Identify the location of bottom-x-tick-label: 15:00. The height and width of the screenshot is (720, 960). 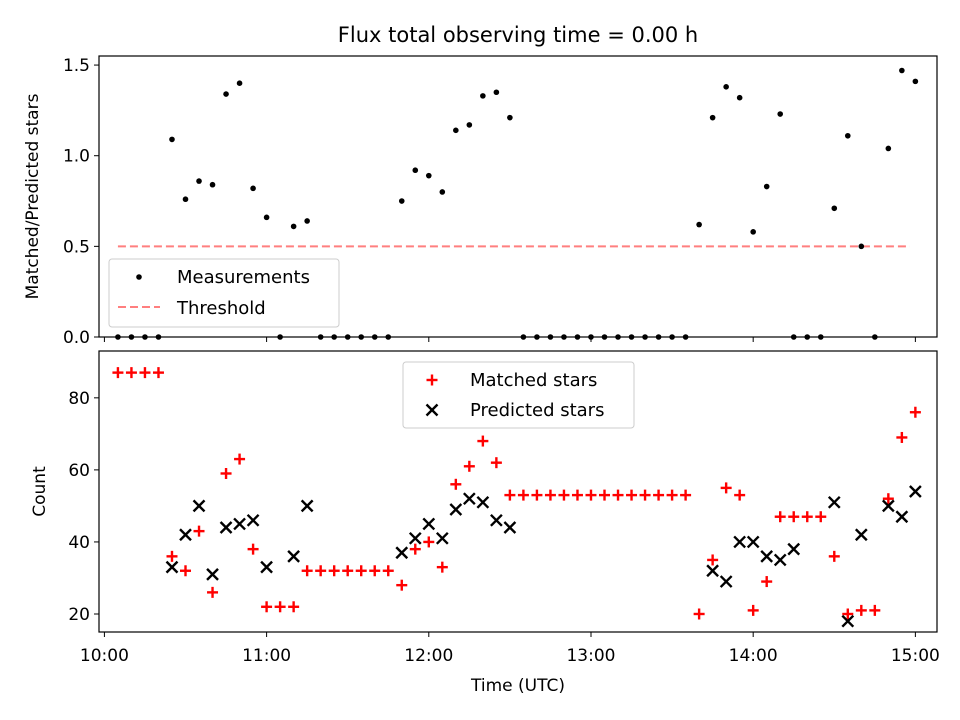
(915, 656).